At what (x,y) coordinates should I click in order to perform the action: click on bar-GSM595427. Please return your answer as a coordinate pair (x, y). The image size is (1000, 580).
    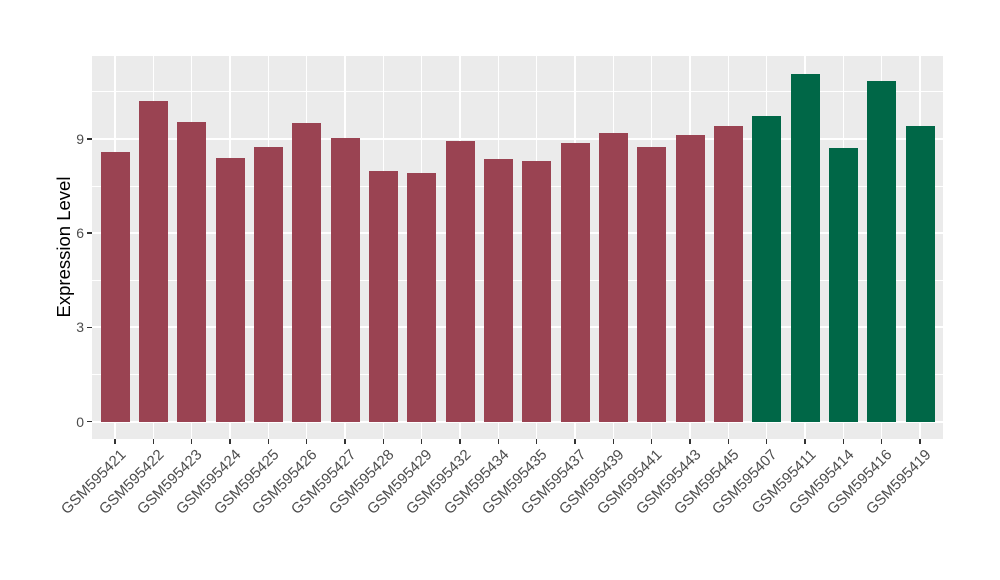
    Looking at the image, I should click on (345, 280).